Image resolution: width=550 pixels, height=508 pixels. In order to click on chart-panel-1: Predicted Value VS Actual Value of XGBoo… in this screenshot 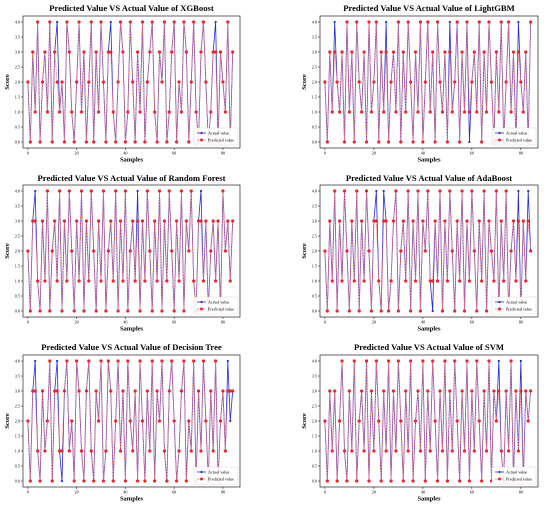, I will do `click(122, 83)`.